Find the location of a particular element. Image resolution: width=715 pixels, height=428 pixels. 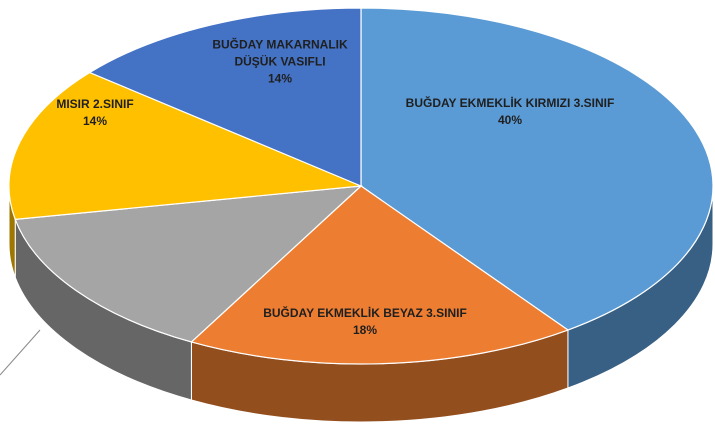

leader-line is located at coordinates (20, 352).